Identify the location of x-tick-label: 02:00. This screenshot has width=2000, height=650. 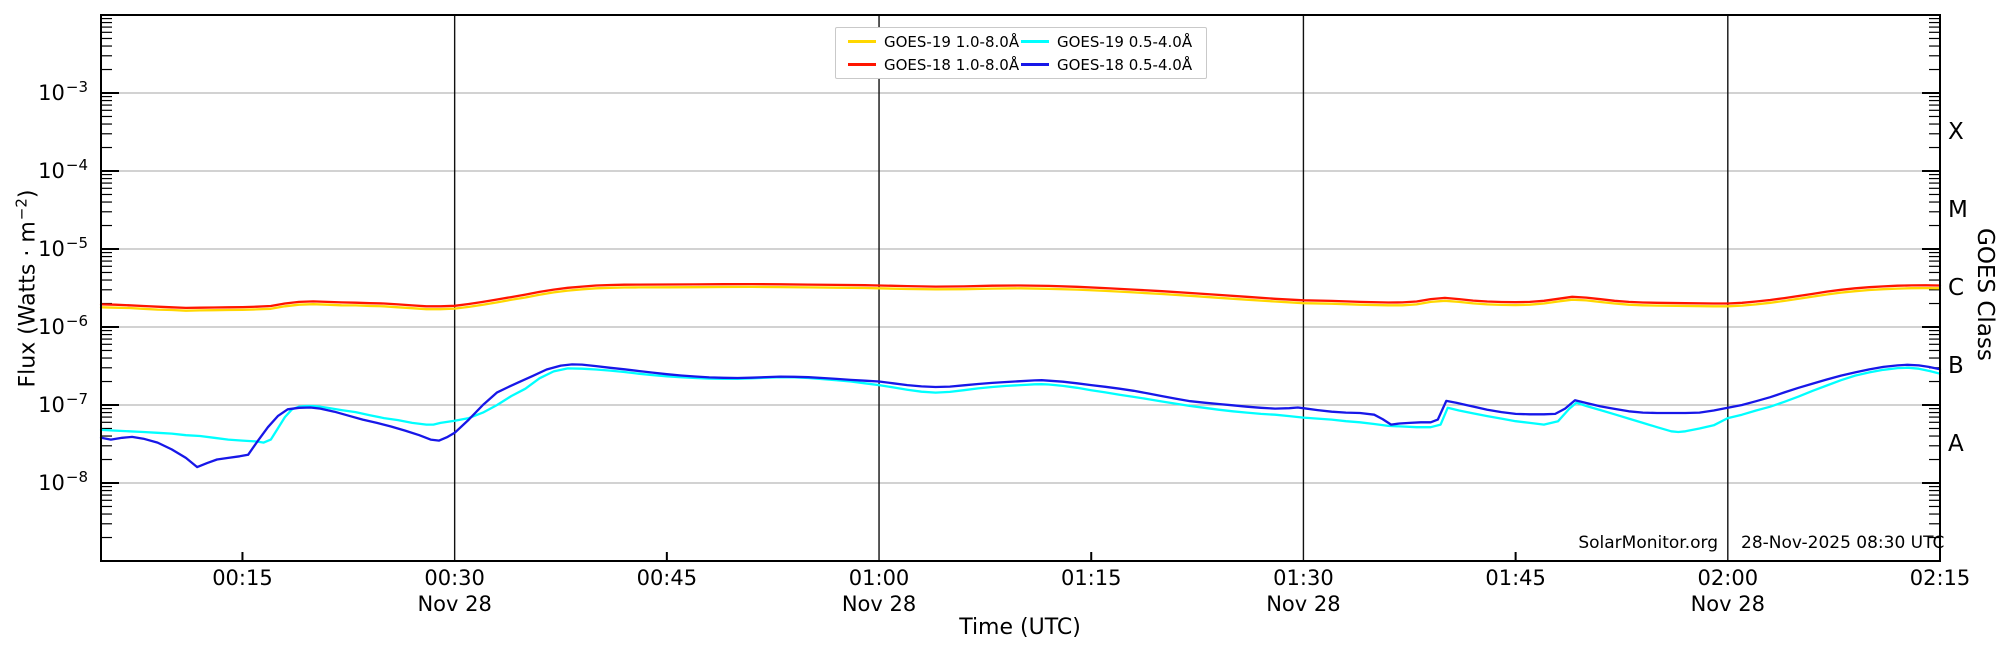
(1728, 578).